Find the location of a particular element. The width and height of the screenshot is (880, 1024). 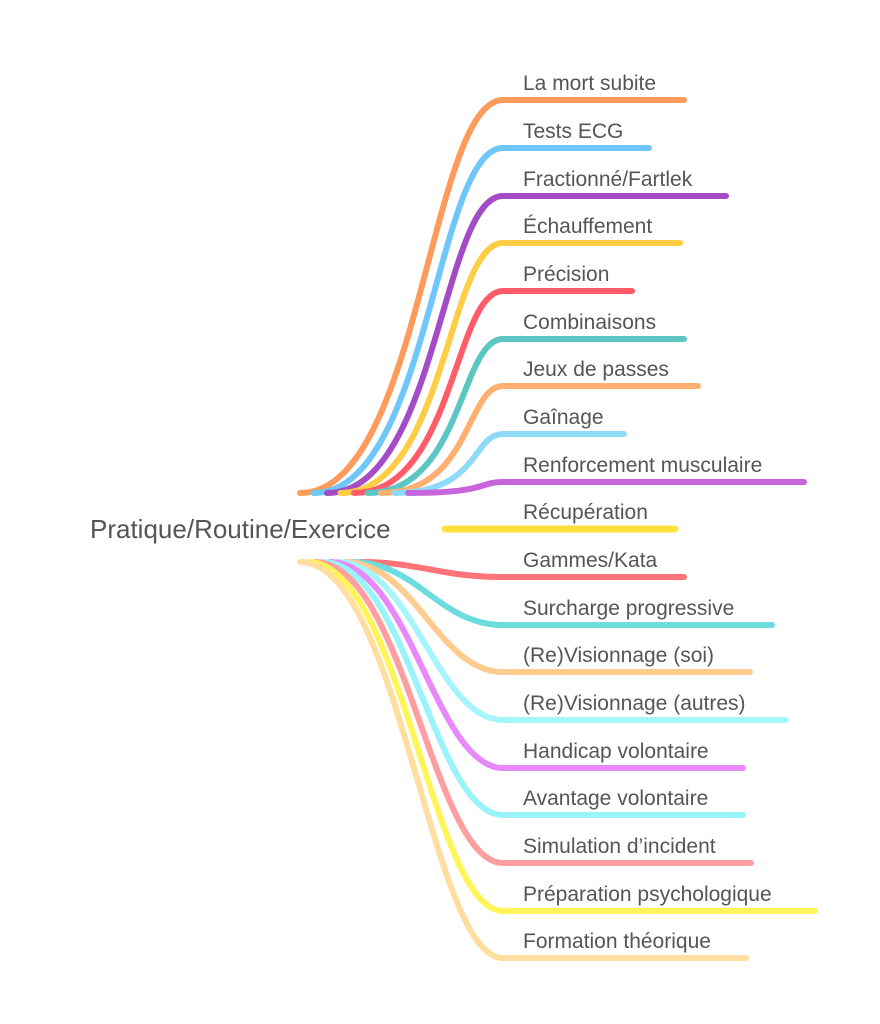

branch-label: (Re)Visionnage (autres) is located at coordinates (634, 703).